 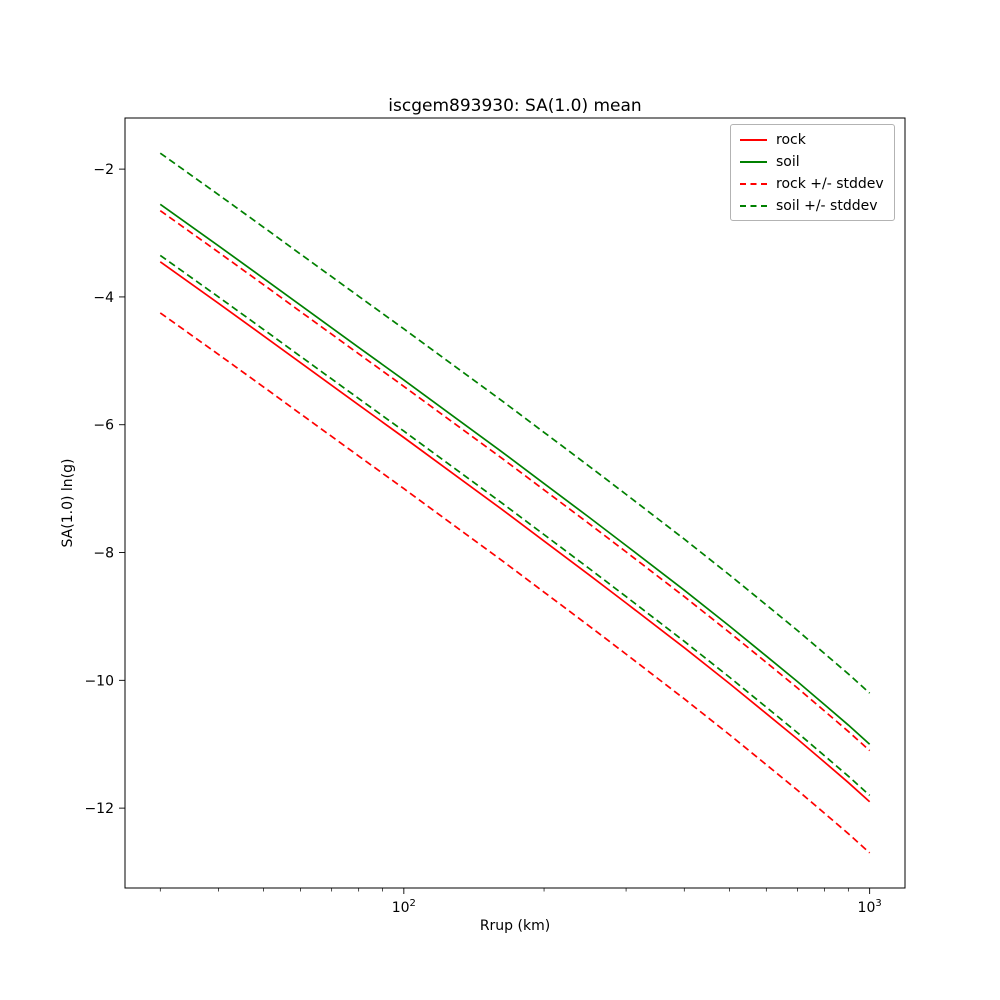 I want to click on y-tick-label: −12, so click(x=99, y=809).